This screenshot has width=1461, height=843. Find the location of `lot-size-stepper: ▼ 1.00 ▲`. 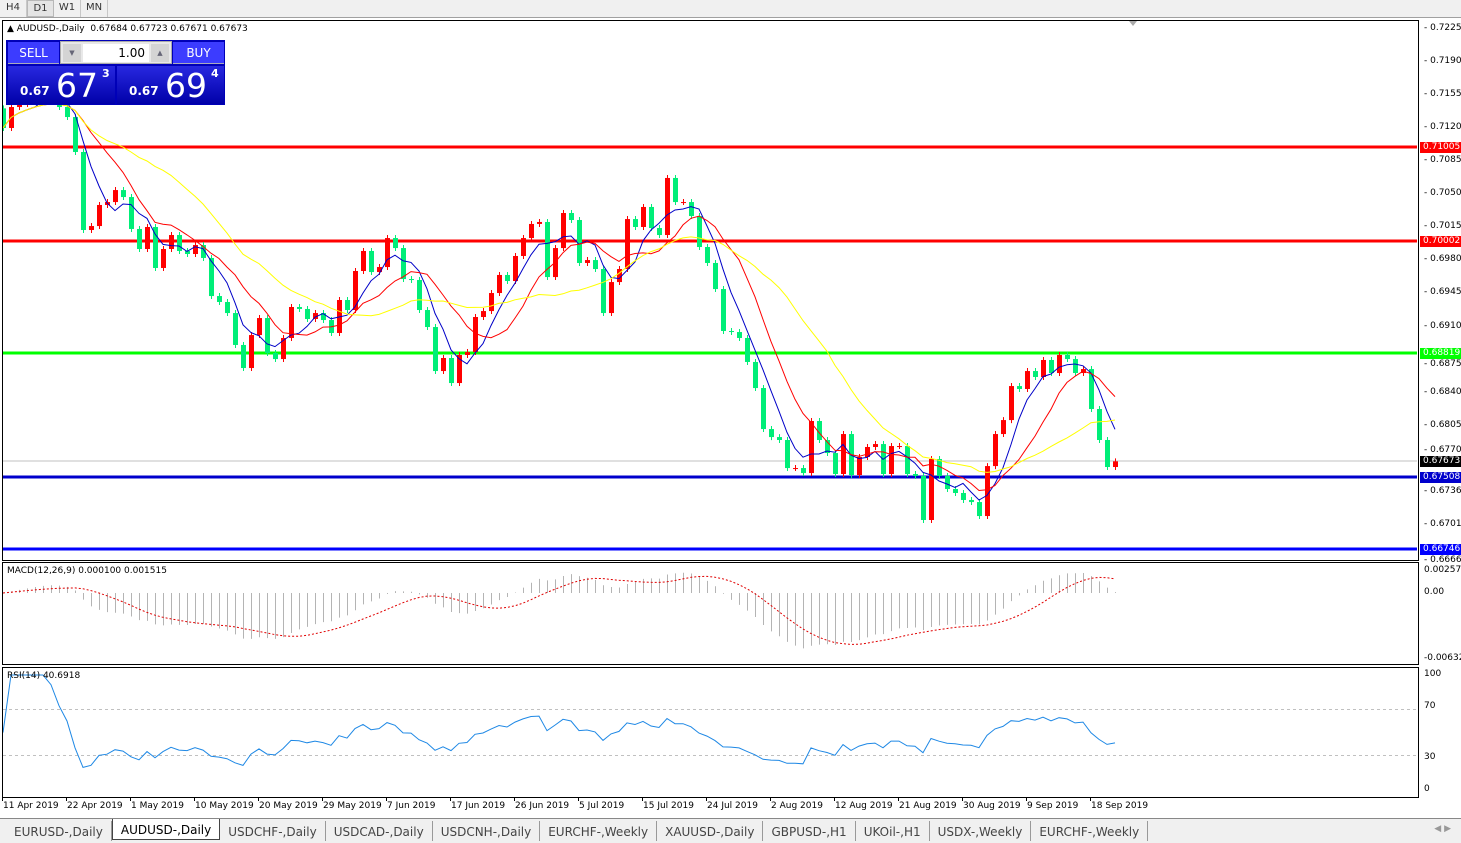

lot-size-stepper: ▼ 1.00 ▲ is located at coordinates (116, 52).